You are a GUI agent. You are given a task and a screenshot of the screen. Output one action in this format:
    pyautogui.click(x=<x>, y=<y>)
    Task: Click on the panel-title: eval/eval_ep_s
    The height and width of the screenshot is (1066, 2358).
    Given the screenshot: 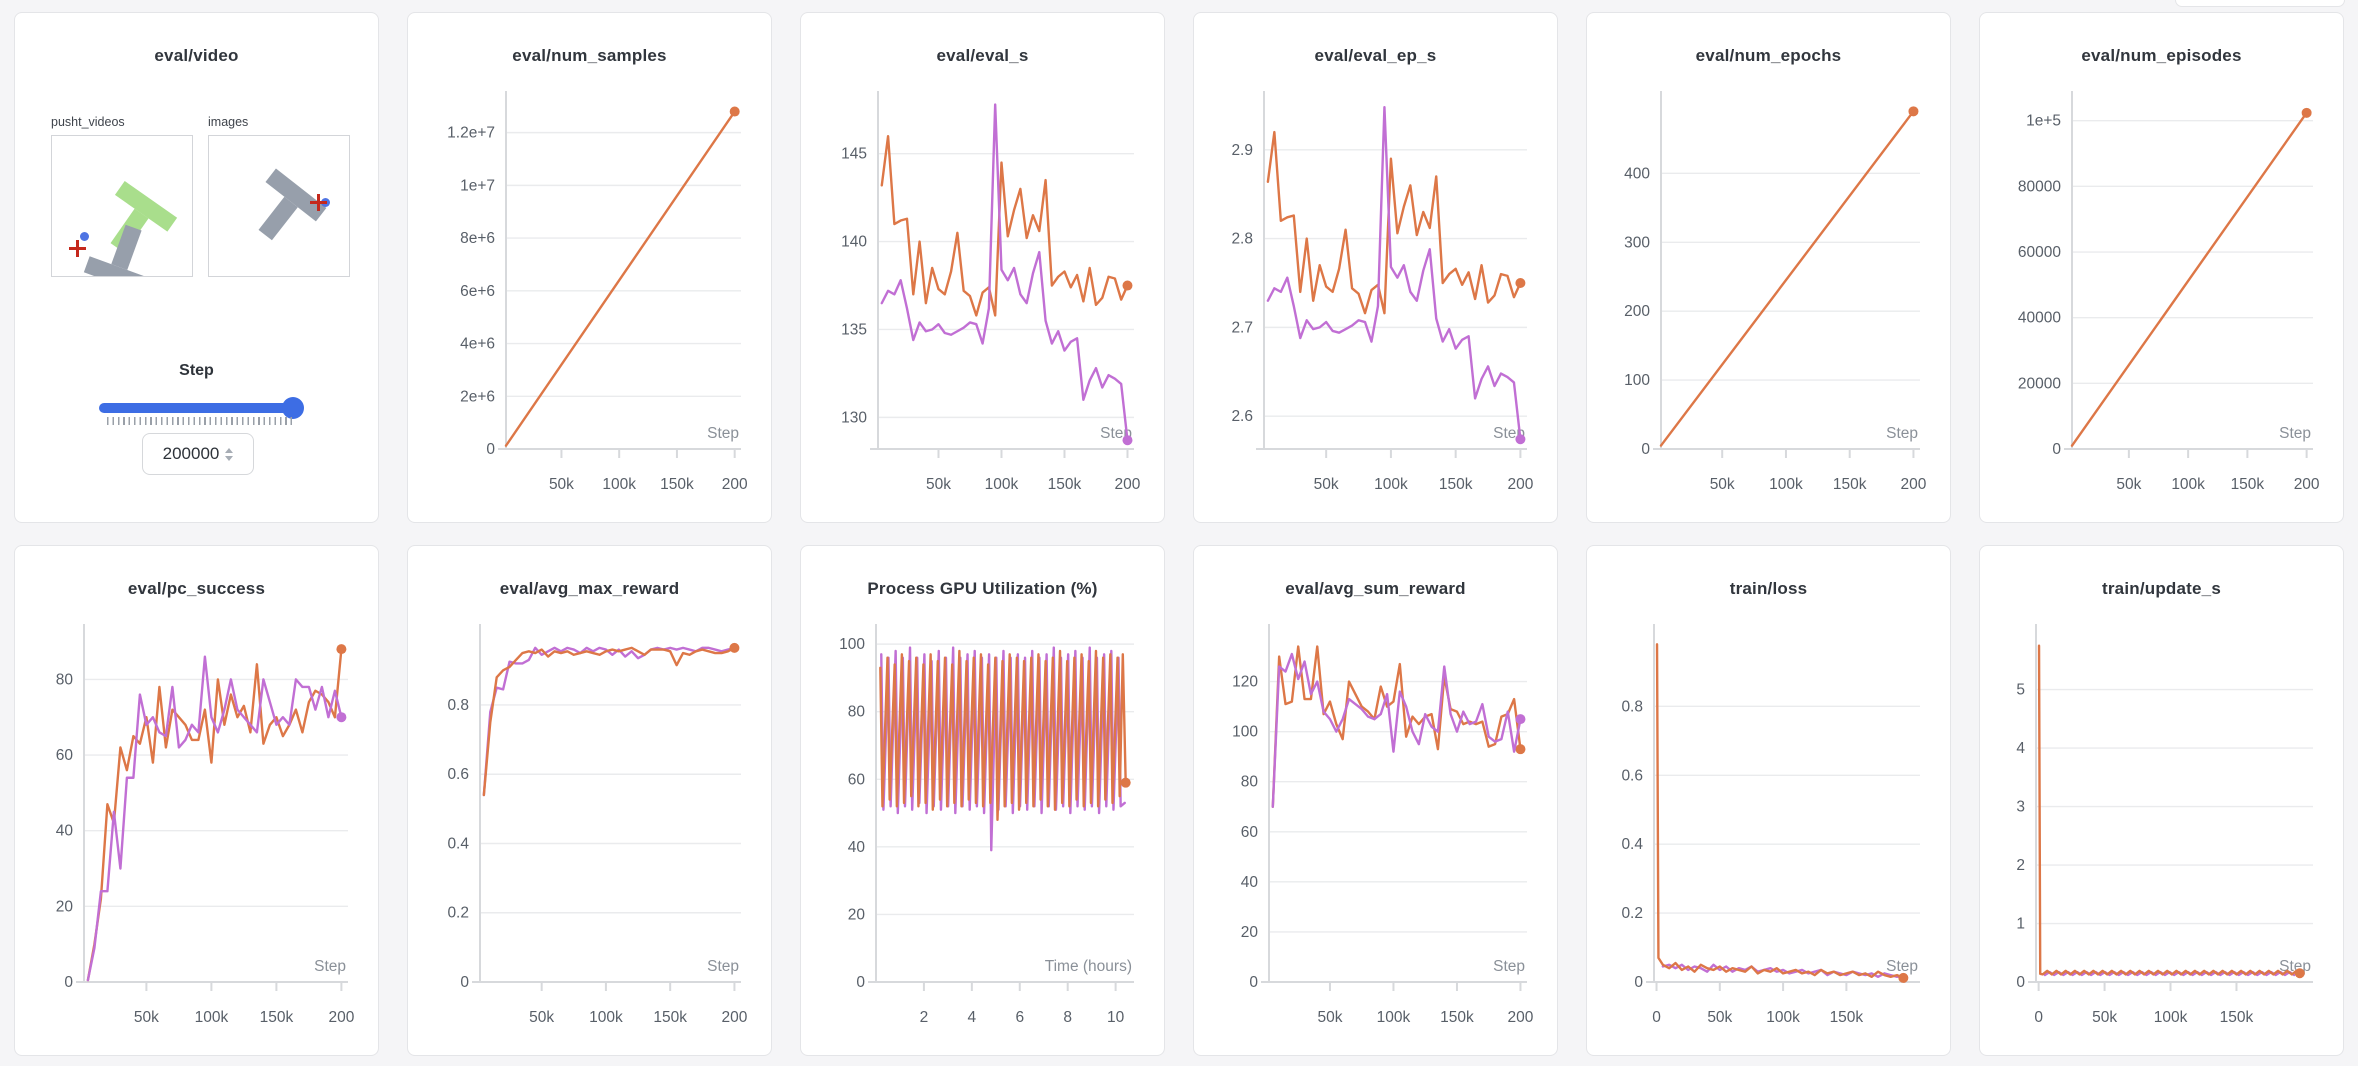 What is the action you would take?
    pyautogui.click(x=1375, y=55)
    